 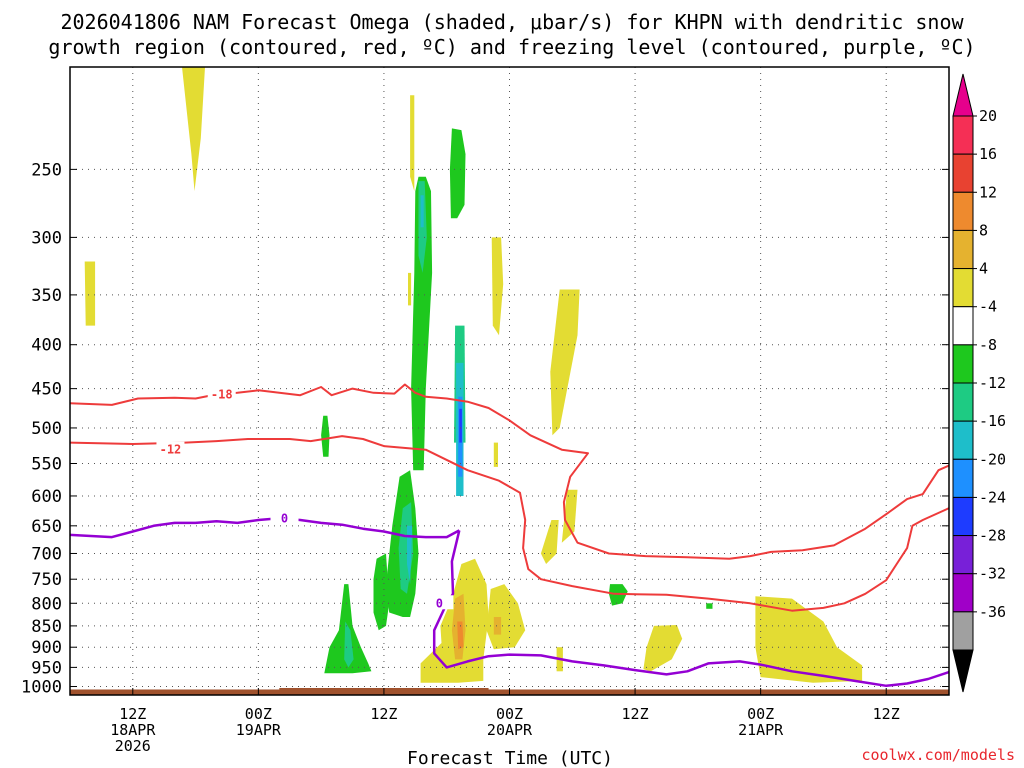 What do you see at coordinates (46, 527) in the screenshot?
I see `pressure-tick-label: 650` at bounding box center [46, 527].